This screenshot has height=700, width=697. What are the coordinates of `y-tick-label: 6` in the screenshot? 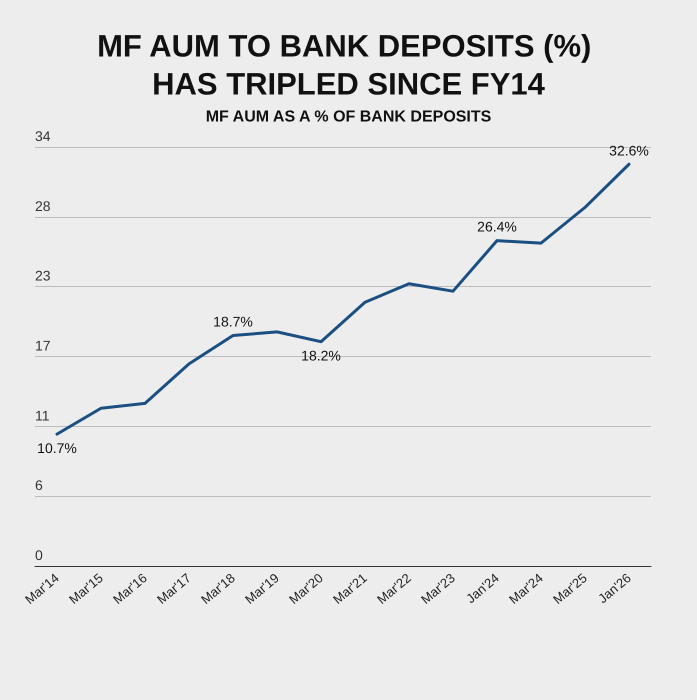 It's located at (39, 485).